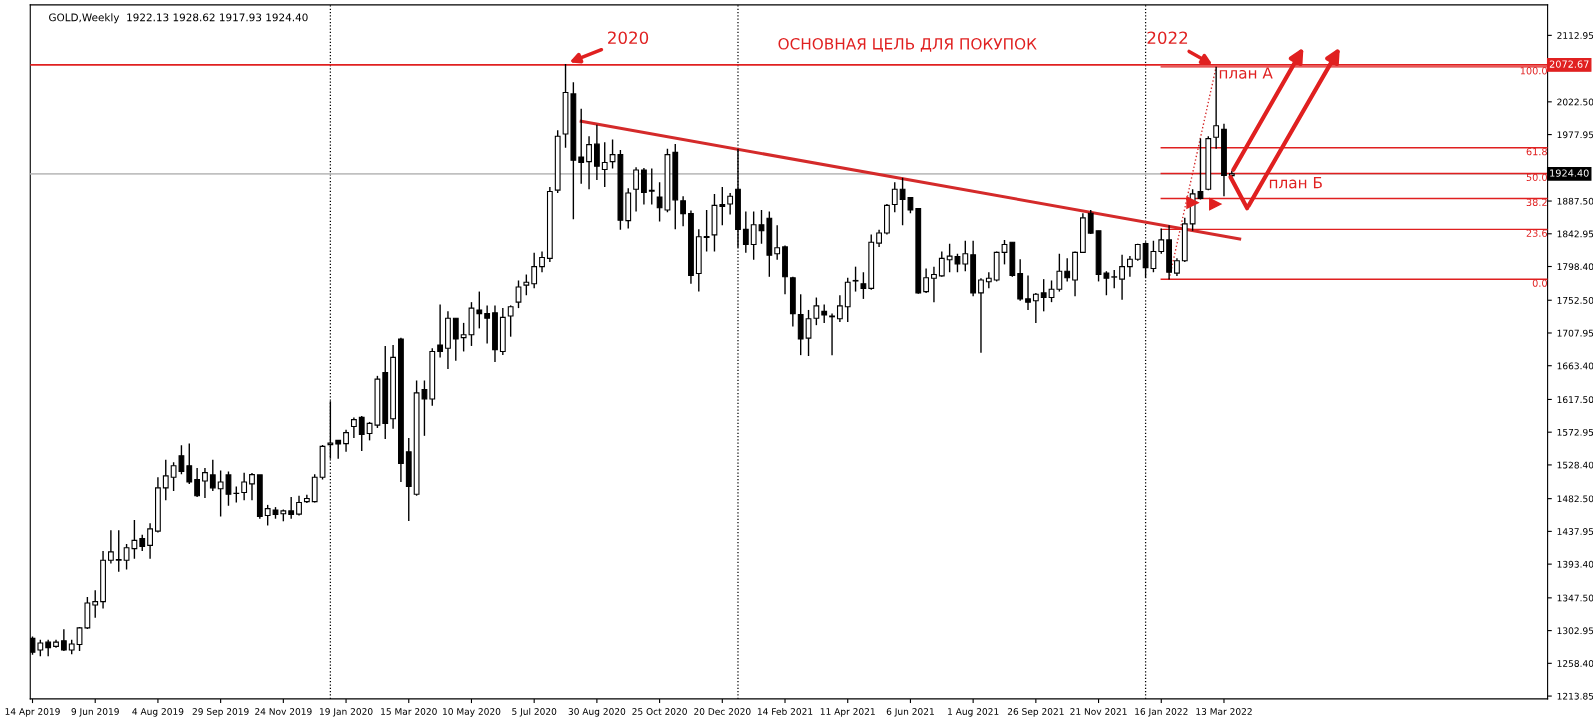  Describe the element at coordinates (220, 712) in the screenshot. I see `x-tick-label: 29 Sep 2019` at that location.